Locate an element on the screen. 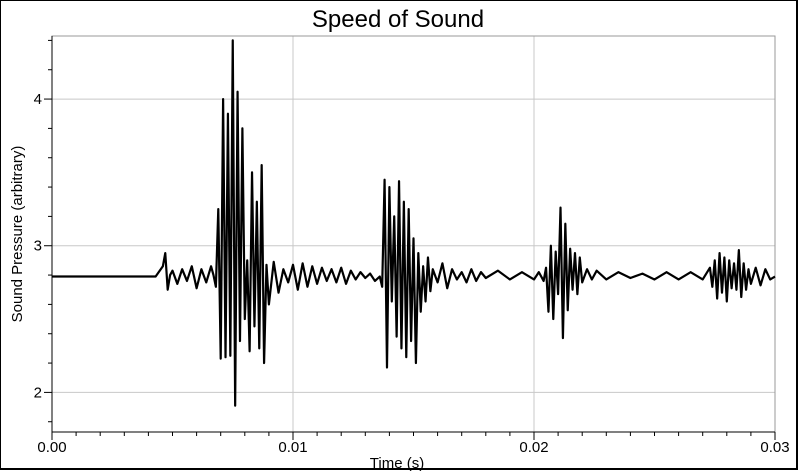 The width and height of the screenshot is (800, 472). chart-title: Speed of Sound is located at coordinates (398, 19).